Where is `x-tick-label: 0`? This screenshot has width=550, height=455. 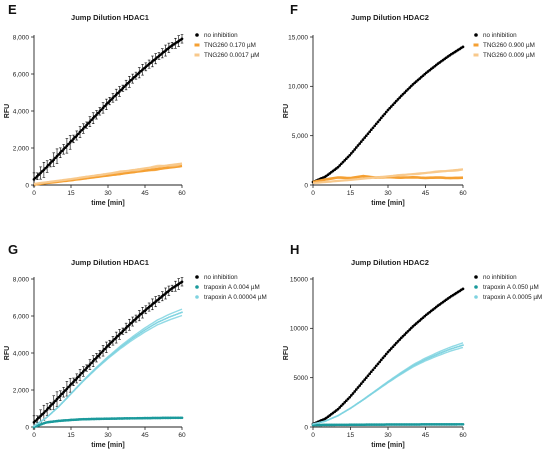
x-tick-label: 0 is located at coordinates (34, 193).